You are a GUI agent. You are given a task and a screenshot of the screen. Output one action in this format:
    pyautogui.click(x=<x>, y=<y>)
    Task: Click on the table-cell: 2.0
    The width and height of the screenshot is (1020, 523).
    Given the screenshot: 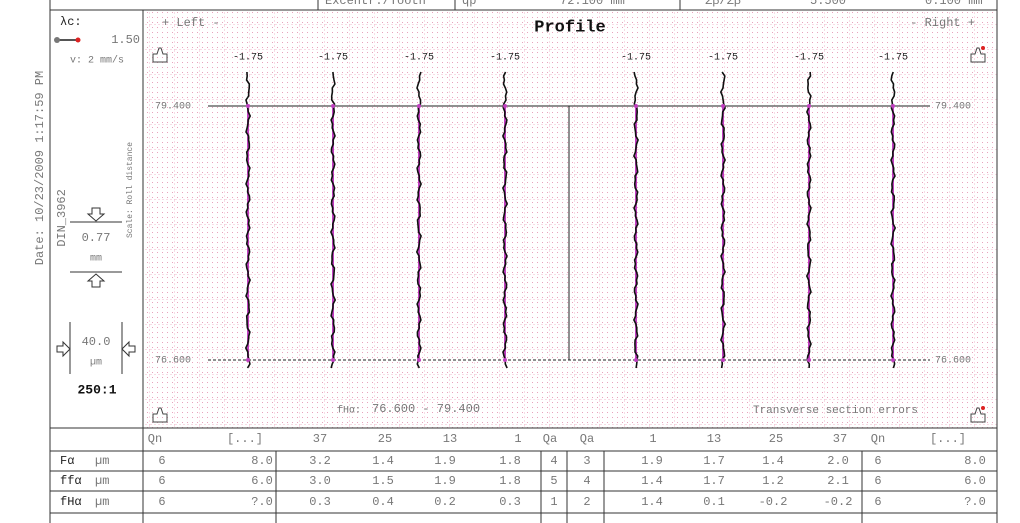 What is the action you would take?
    pyautogui.click(x=838, y=461)
    